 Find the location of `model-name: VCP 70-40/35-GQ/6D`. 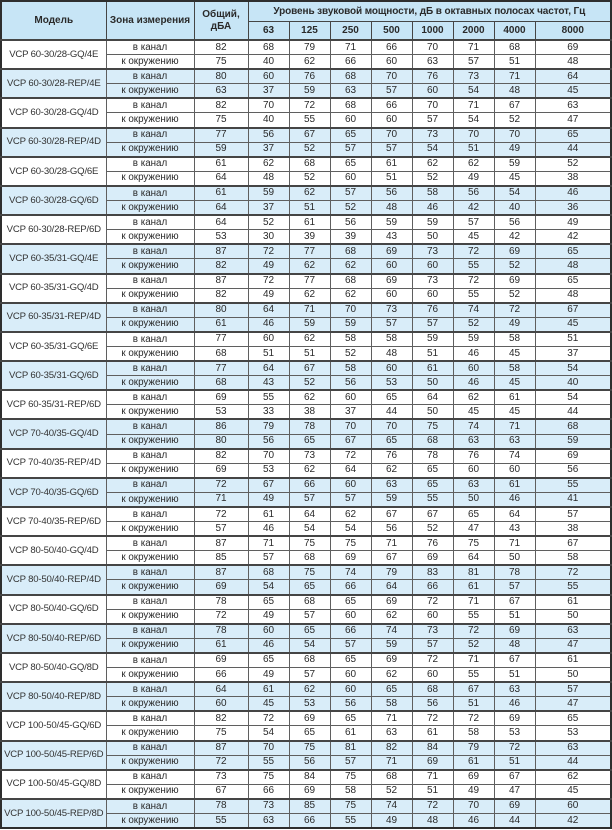

model-name: VCP 70-40/35-GQ/6D is located at coordinates (53, 492).